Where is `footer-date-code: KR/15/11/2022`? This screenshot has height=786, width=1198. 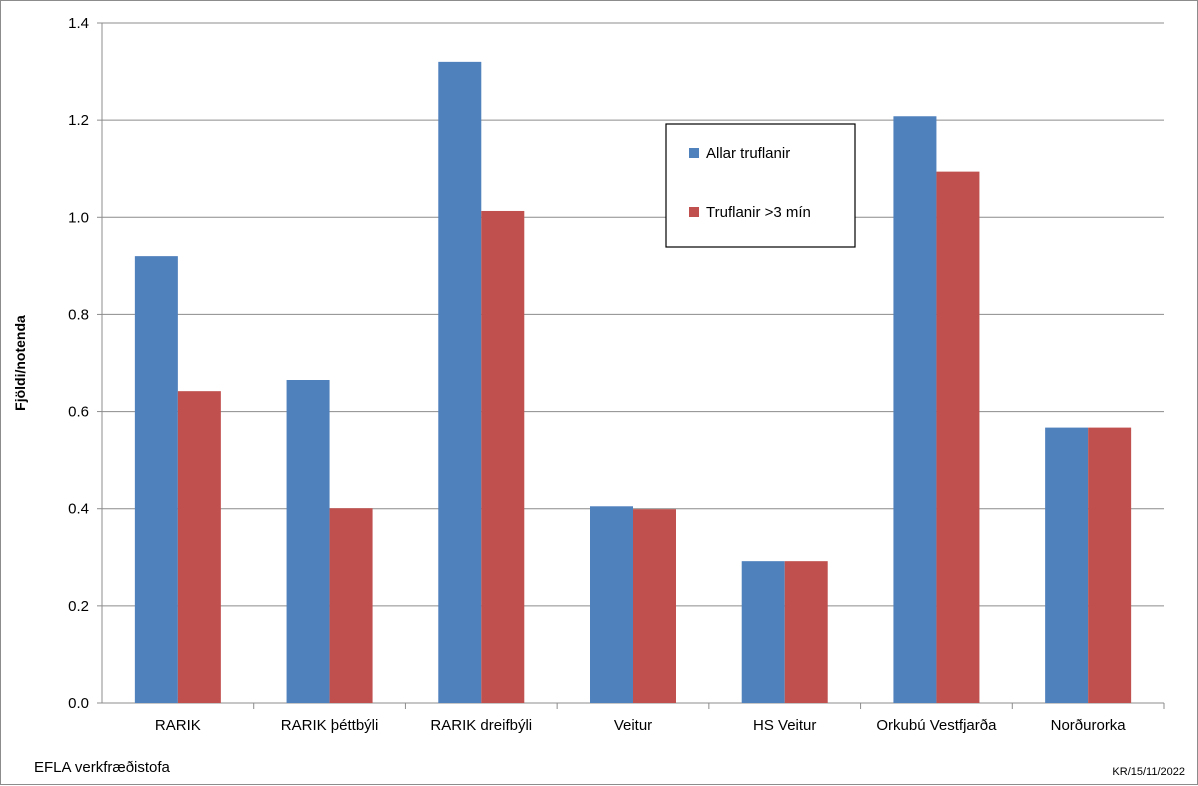
footer-date-code: KR/15/11/2022 is located at coordinates (1148, 772).